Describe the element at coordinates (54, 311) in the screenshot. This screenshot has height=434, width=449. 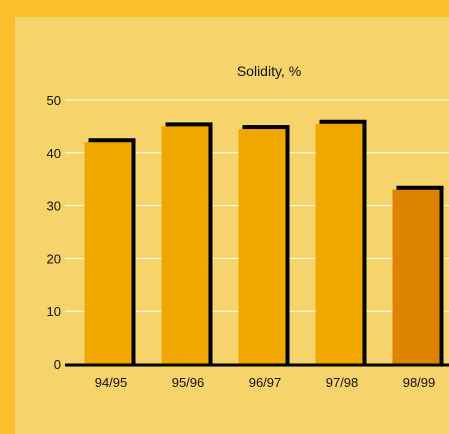
I see `y-tick-label: 10` at that location.